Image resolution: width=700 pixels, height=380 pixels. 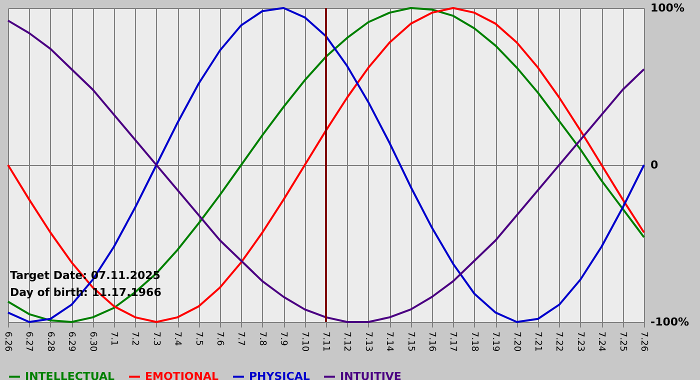 I want to click on x-tick-label: 7.23, so click(x=579, y=342).